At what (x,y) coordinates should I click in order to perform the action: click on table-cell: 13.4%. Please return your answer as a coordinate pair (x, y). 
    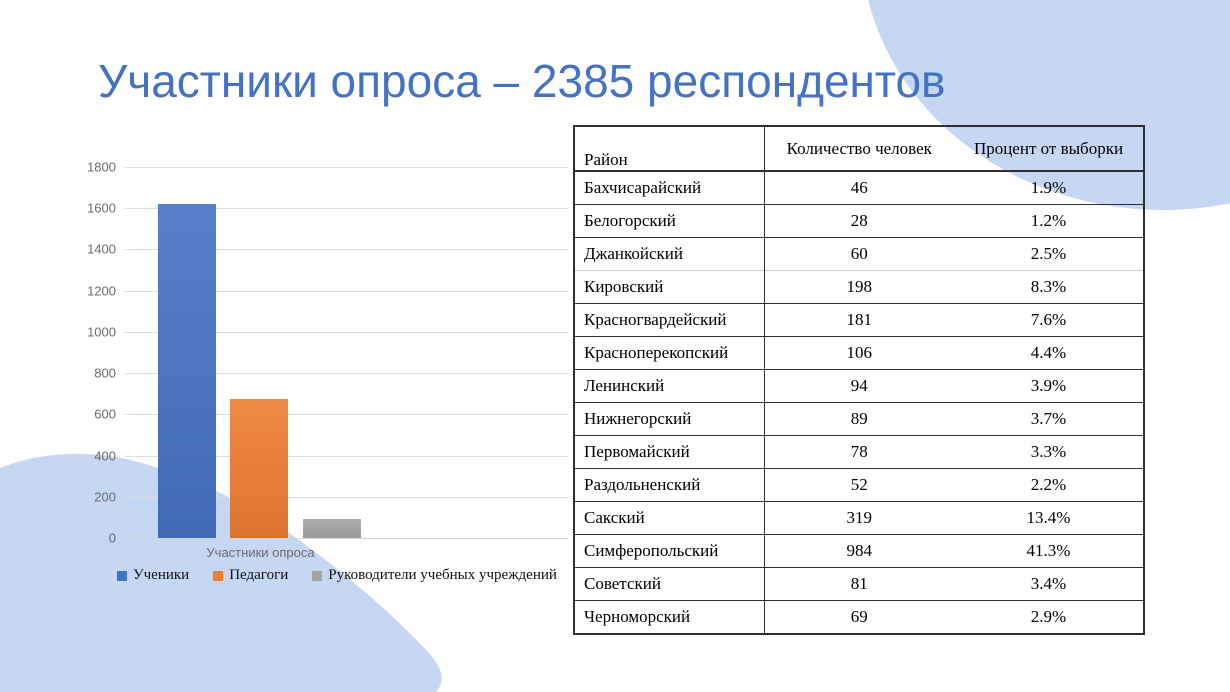
    Looking at the image, I should click on (1049, 518).